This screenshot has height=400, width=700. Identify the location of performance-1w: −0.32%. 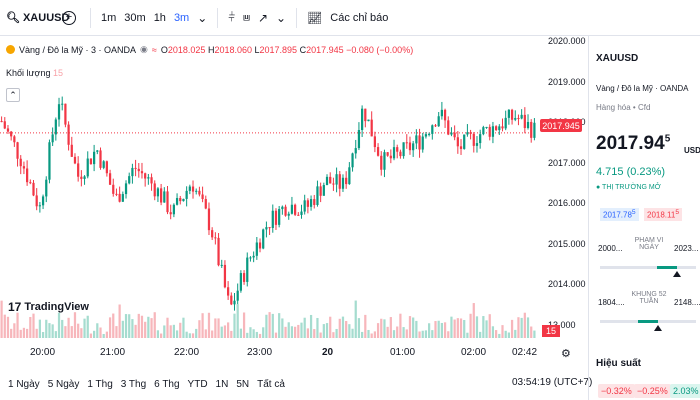
(616, 391).